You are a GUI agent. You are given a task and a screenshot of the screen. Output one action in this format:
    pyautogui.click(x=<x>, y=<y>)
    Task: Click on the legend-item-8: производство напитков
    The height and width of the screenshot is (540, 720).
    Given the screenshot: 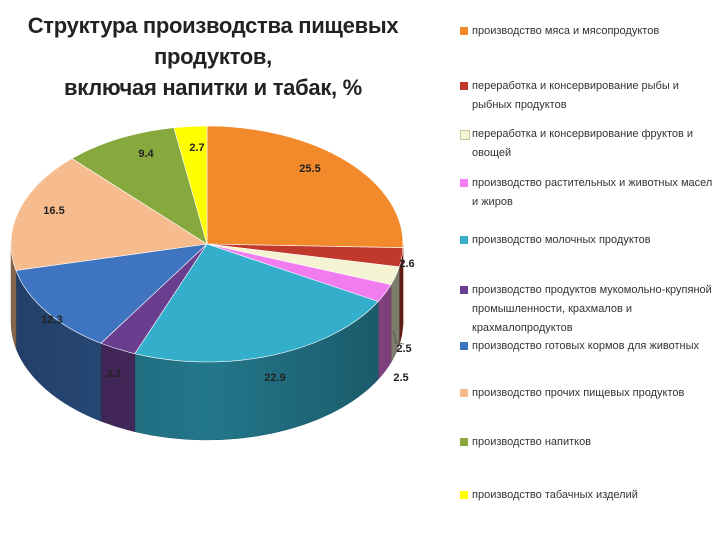 What is the action you would take?
    pyautogui.click(x=587, y=442)
    